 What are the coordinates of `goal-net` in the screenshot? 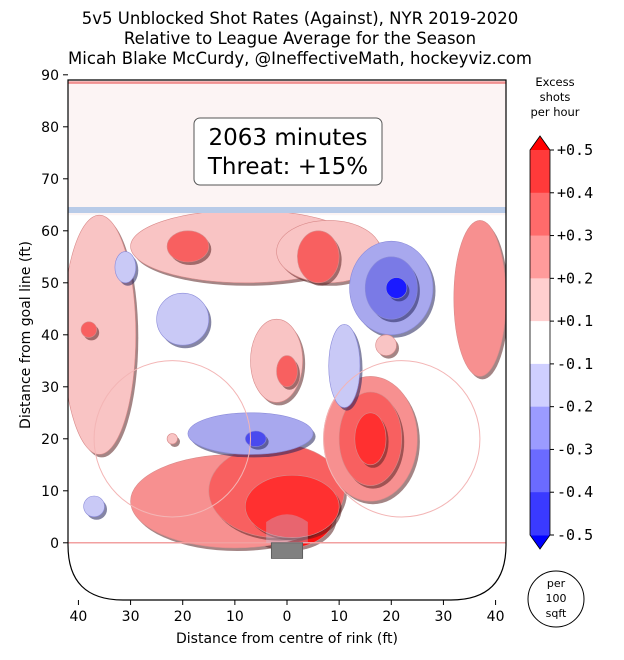 It's located at (287, 550).